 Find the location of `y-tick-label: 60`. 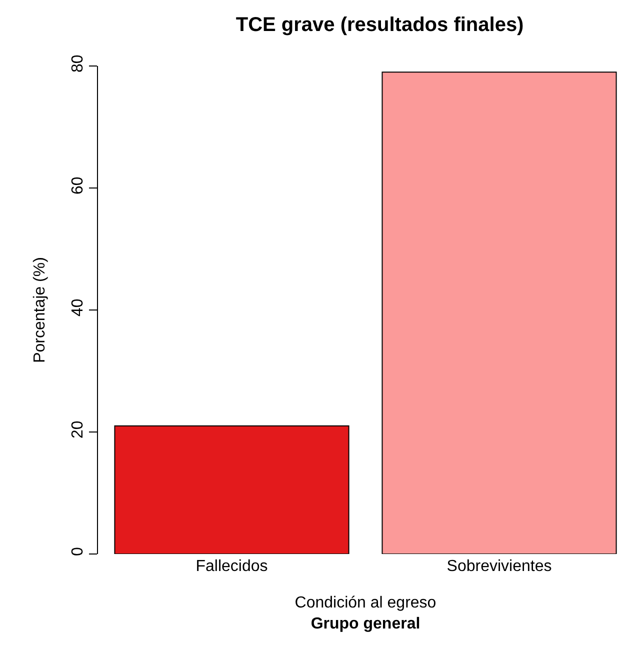

y-tick-label: 60 is located at coordinates (78, 185).